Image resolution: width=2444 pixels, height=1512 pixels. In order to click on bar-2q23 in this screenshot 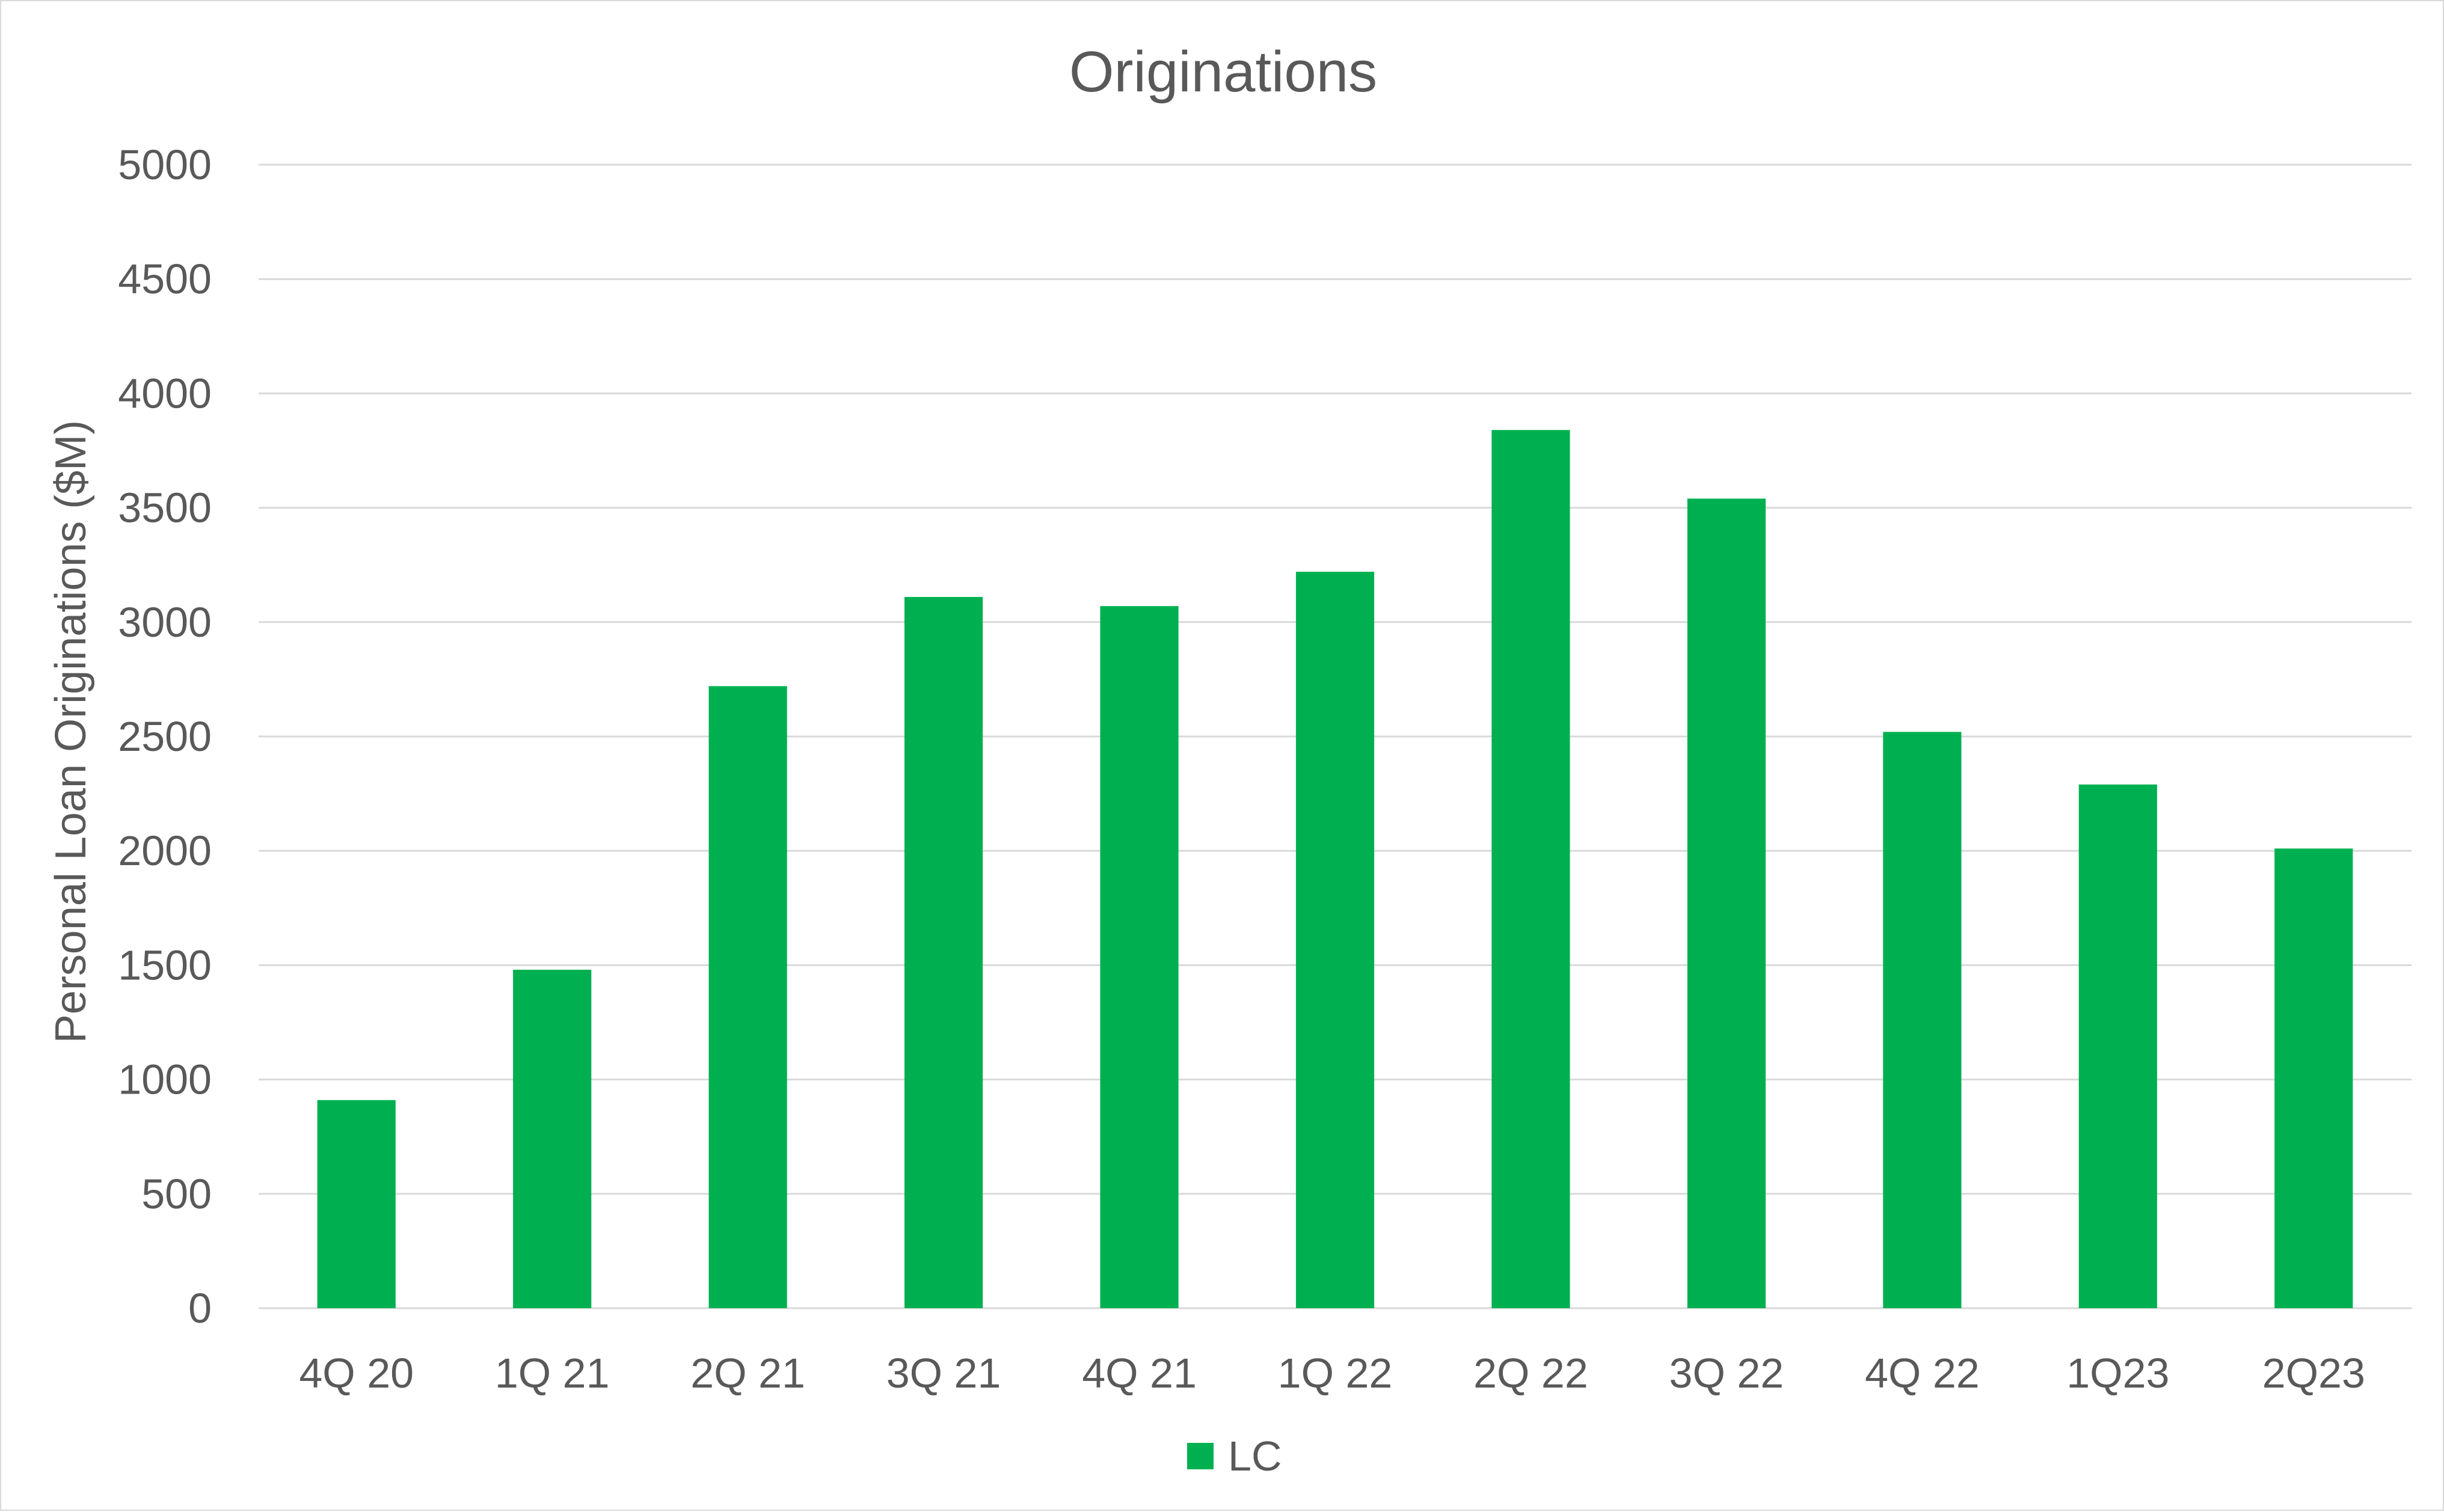, I will do `click(2313, 1078)`.